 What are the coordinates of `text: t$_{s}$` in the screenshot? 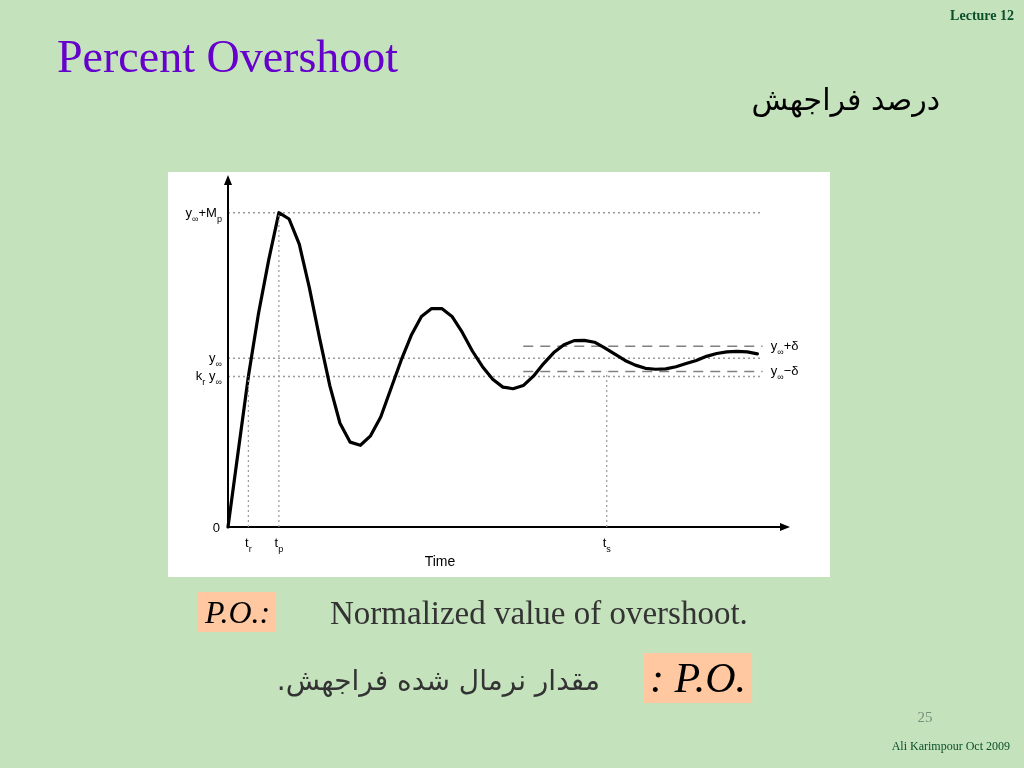 It's located at (607, 544).